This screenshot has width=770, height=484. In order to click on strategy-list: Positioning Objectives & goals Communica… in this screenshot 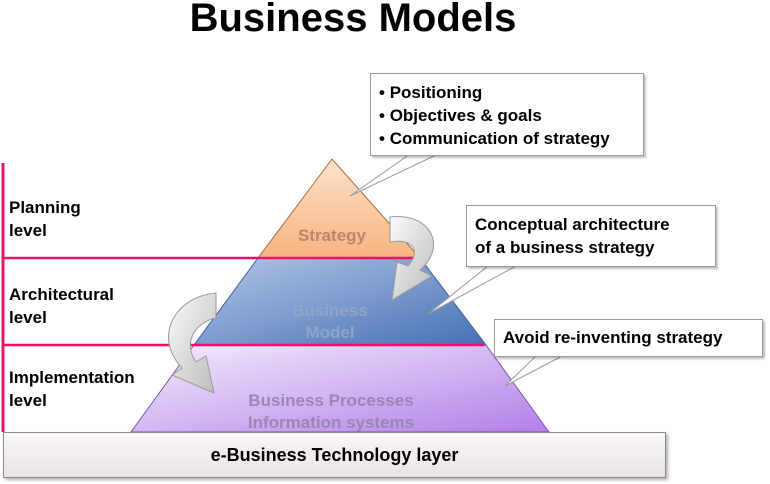, I will do `click(511, 115)`.